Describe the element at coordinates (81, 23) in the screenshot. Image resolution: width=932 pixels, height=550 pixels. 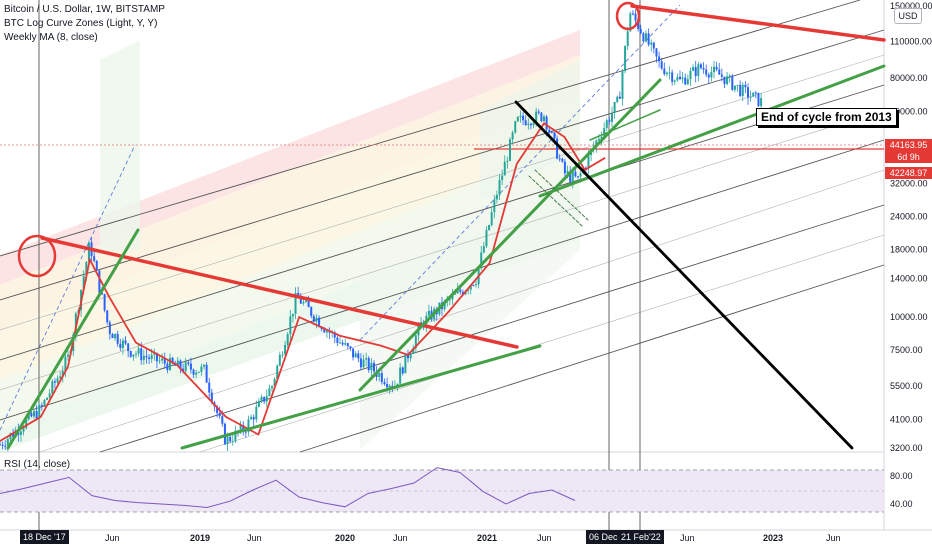
I see `legend-indicator-log-zones: BTC Log Curve Zones (Light, Y, Y)` at that location.